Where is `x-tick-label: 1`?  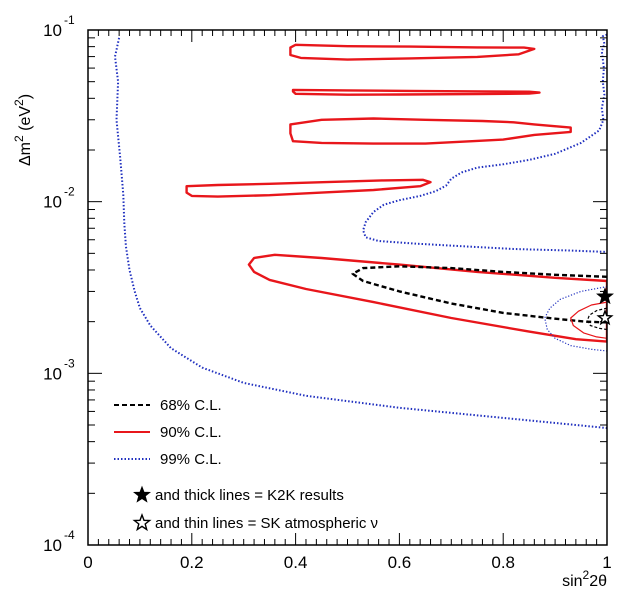 x-tick-label: 1 is located at coordinates (606, 562).